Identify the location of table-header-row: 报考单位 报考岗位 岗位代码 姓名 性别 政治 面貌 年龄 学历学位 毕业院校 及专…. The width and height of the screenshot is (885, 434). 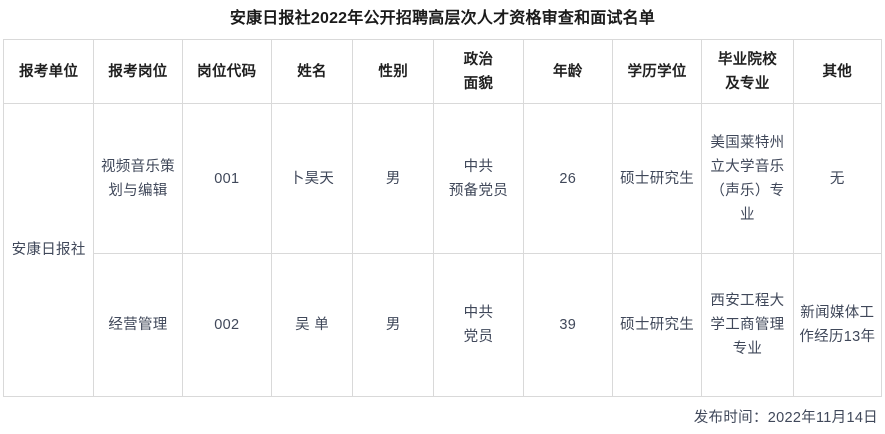
(442, 71).